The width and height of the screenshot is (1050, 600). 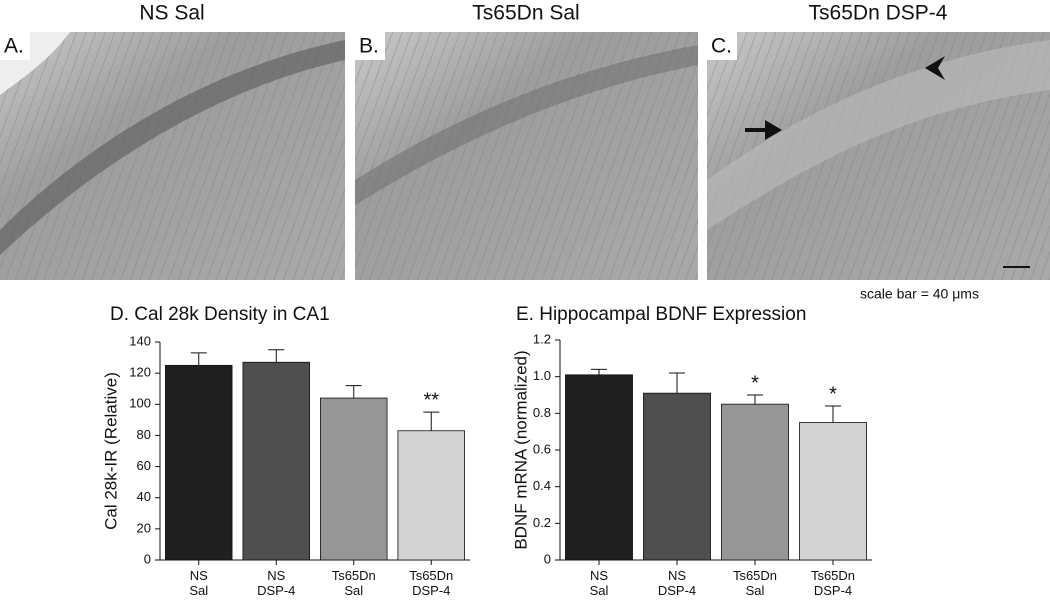 What do you see at coordinates (144, 527) in the screenshot?
I see `y-tick-label: 20` at bounding box center [144, 527].